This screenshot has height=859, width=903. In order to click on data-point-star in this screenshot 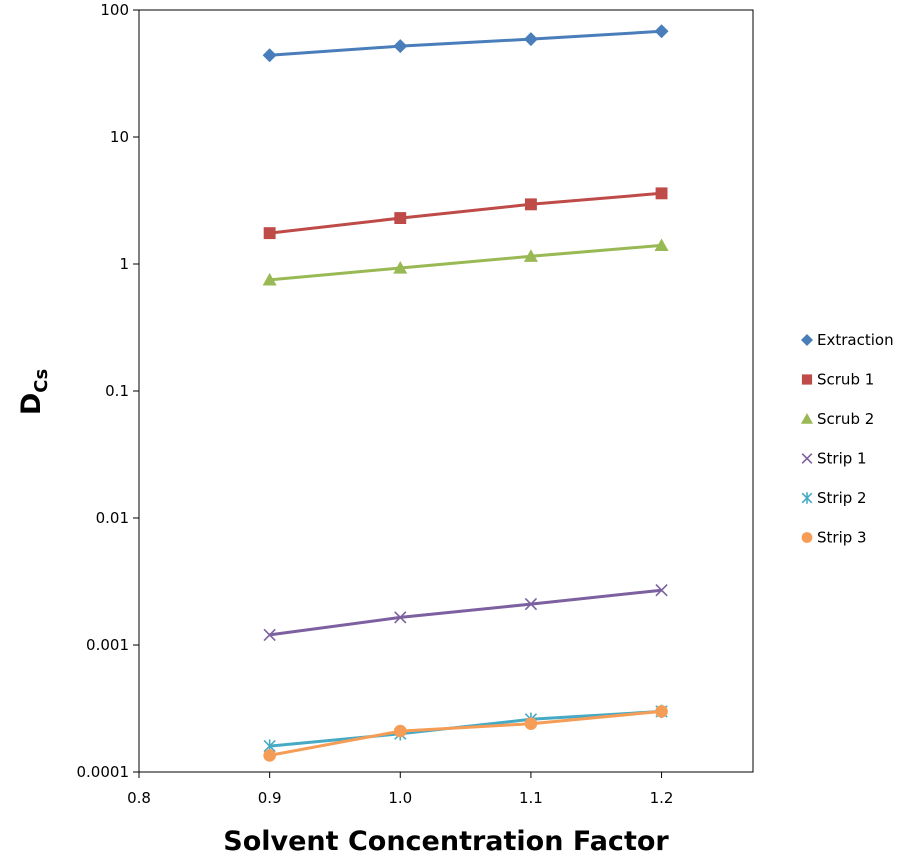, I will do `click(807, 498)`.